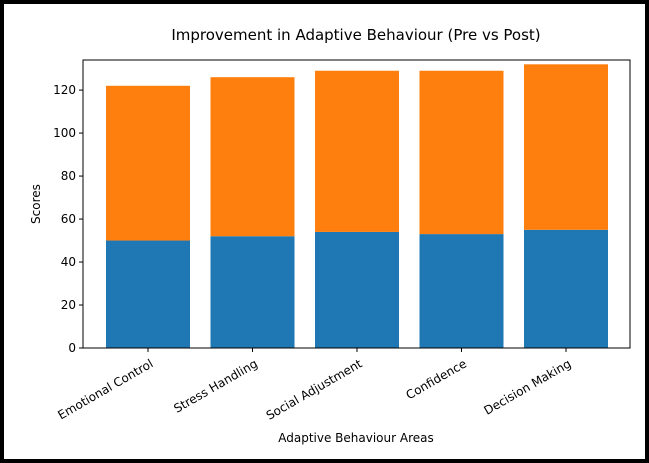 Image resolution: width=649 pixels, height=463 pixels. I want to click on y-tick-label: 120, so click(64, 90).